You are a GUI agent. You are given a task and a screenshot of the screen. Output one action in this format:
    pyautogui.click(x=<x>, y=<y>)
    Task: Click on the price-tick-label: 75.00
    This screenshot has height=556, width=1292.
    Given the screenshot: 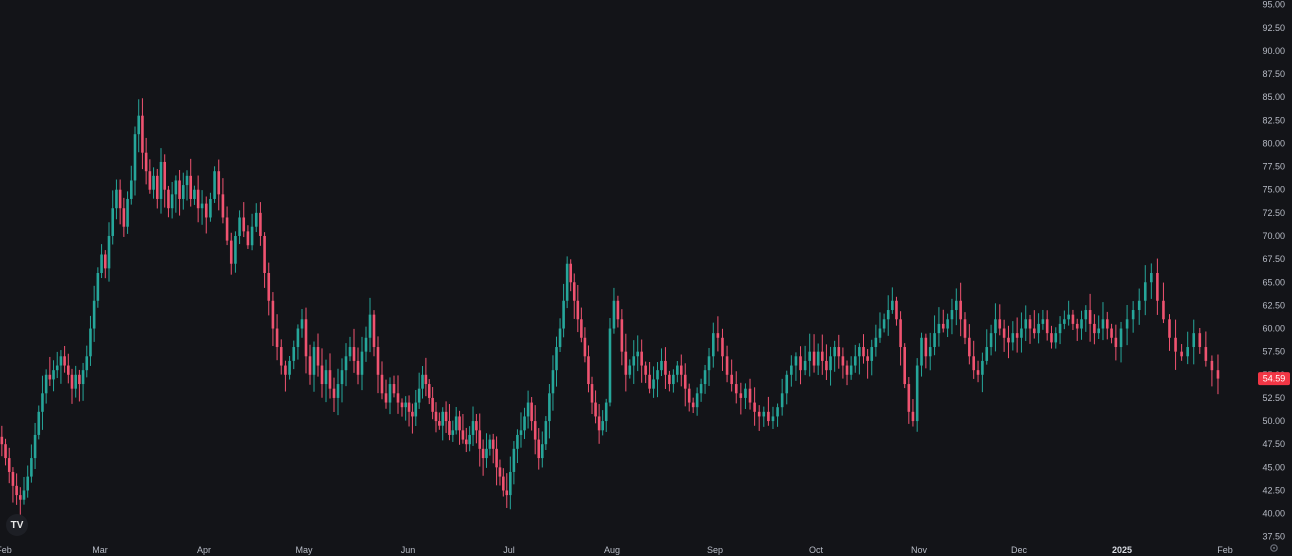 What is the action you would take?
    pyautogui.click(x=1273, y=190)
    